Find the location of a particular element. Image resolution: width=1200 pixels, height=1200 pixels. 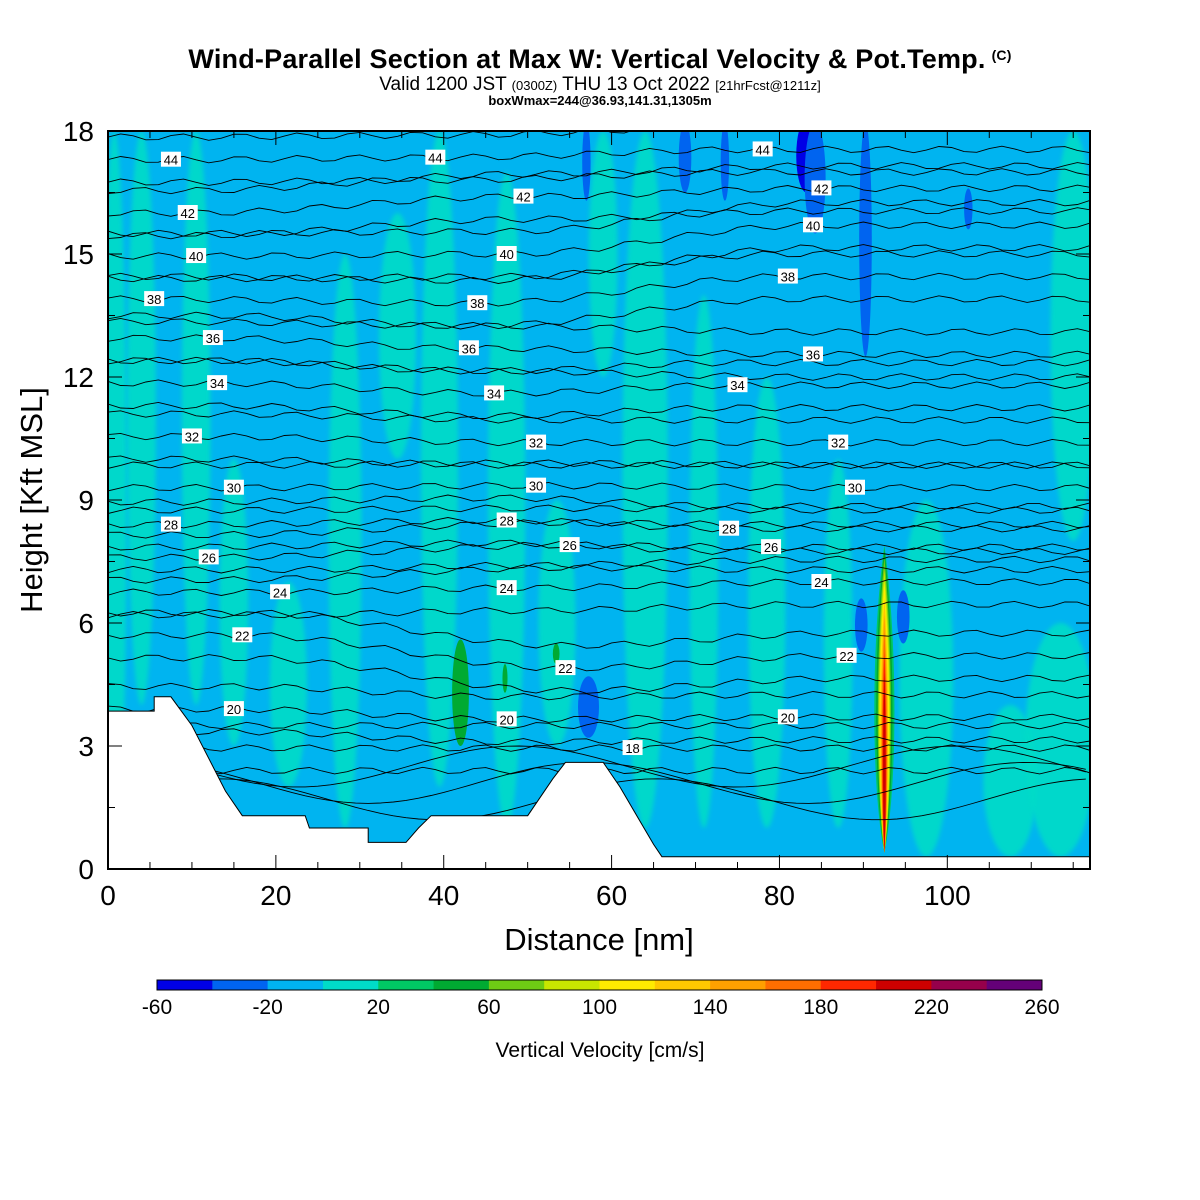

theta-label-text: 28 is located at coordinates (729, 529).